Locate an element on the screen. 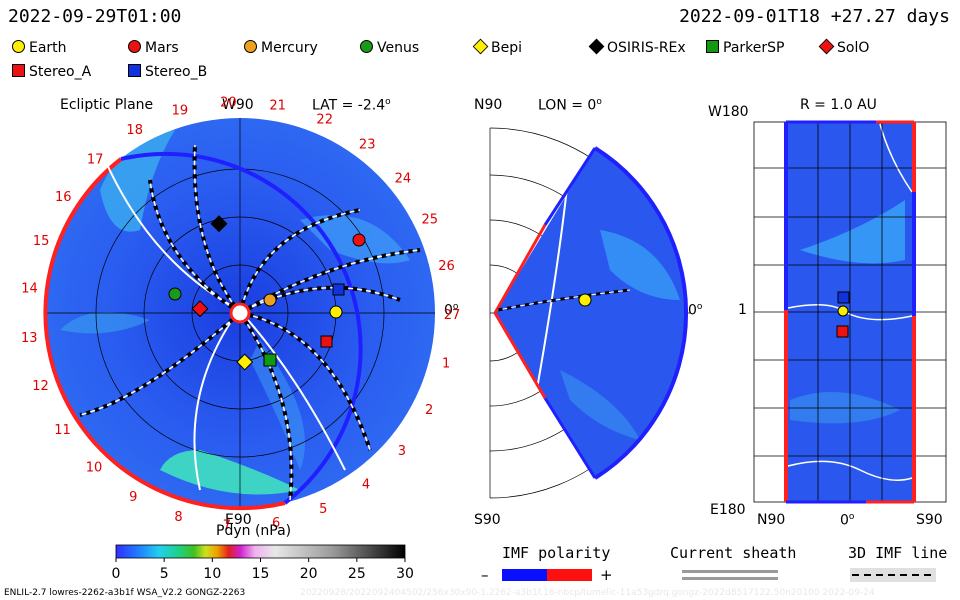  bepi-marker is located at coordinates (245, 362).